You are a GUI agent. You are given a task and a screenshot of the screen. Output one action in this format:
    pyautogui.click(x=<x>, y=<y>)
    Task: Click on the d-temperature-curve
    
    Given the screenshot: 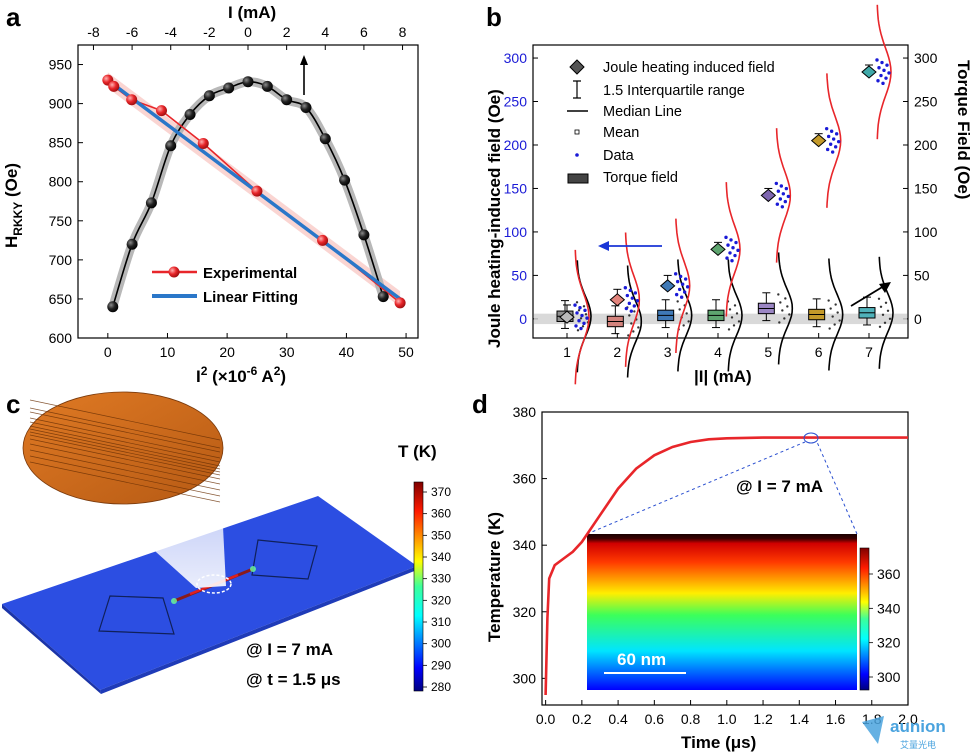 What is the action you would take?
    pyautogui.click(x=726, y=566)
    